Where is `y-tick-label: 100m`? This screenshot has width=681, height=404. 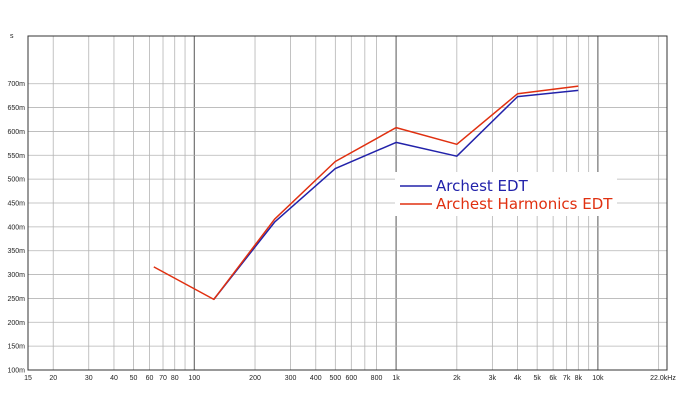
y-tick-label: 100m is located at coordinates (16, 371).